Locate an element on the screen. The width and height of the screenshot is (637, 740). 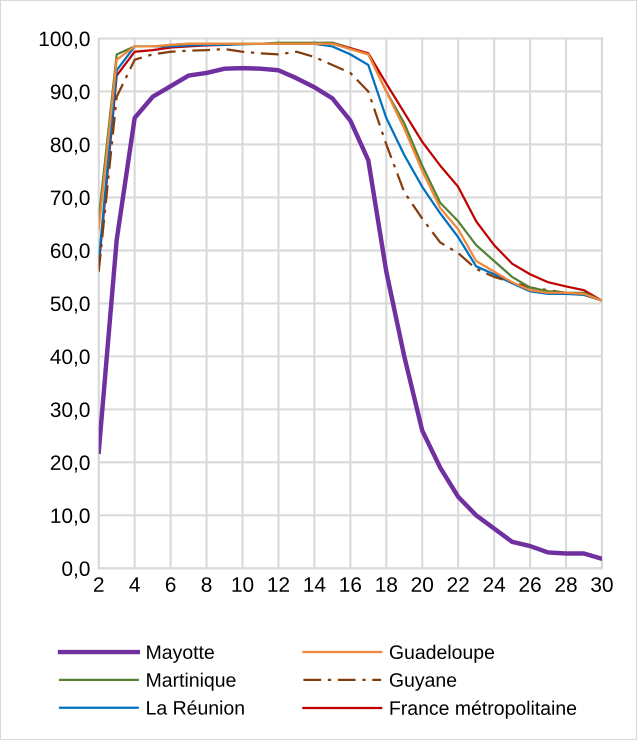
x-tick-label: 8 is located at coordinates (207, 584).